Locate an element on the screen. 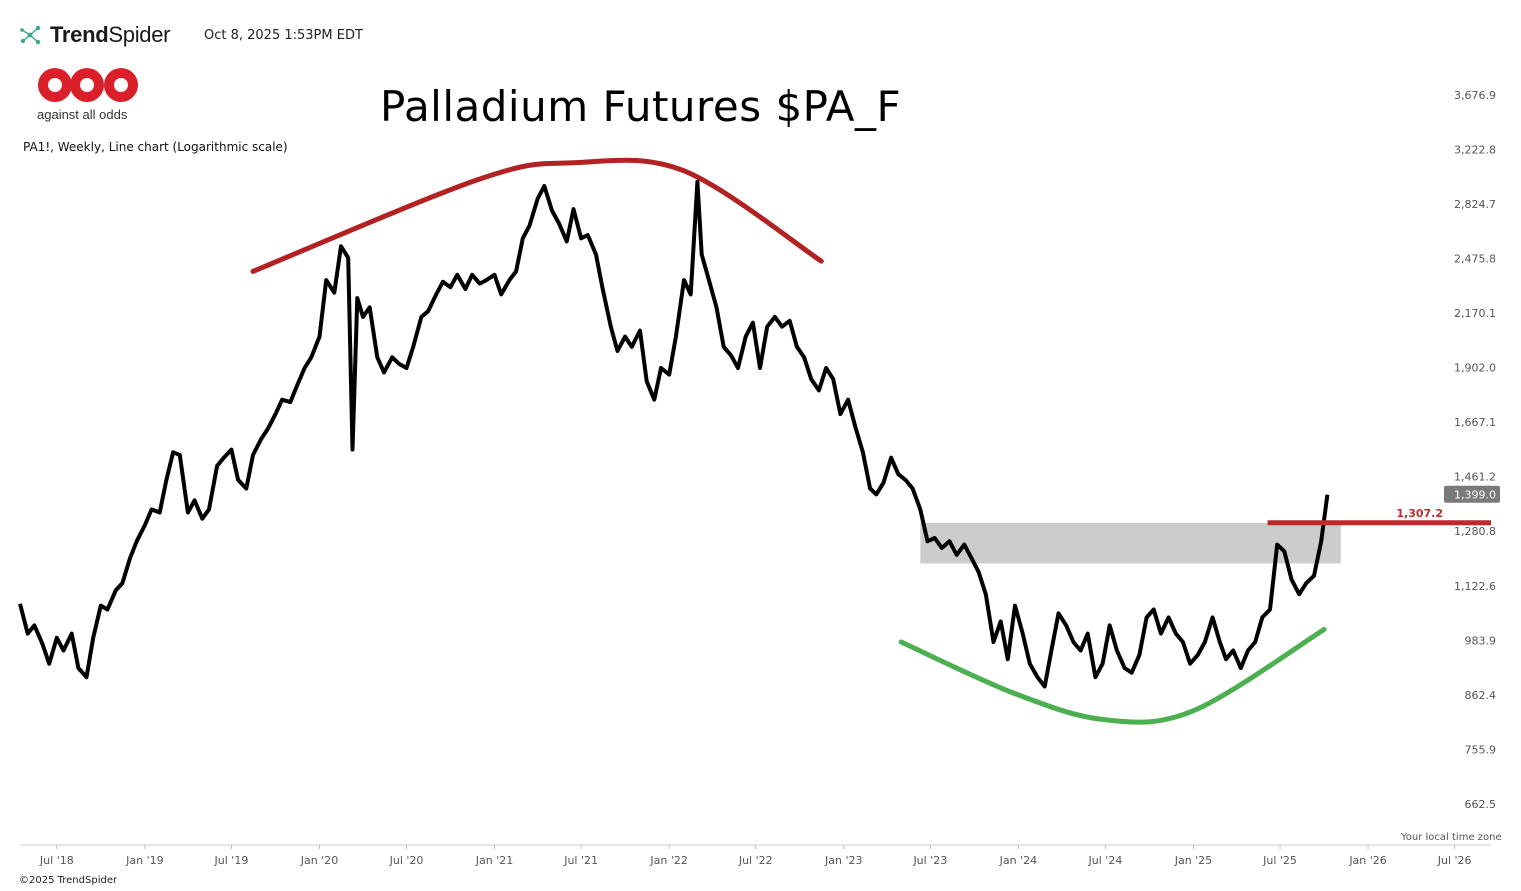 The width and height of the screenshot is (1521, 891). y-tick-label: 3,676.9 is located at coordinates (1475, 95).